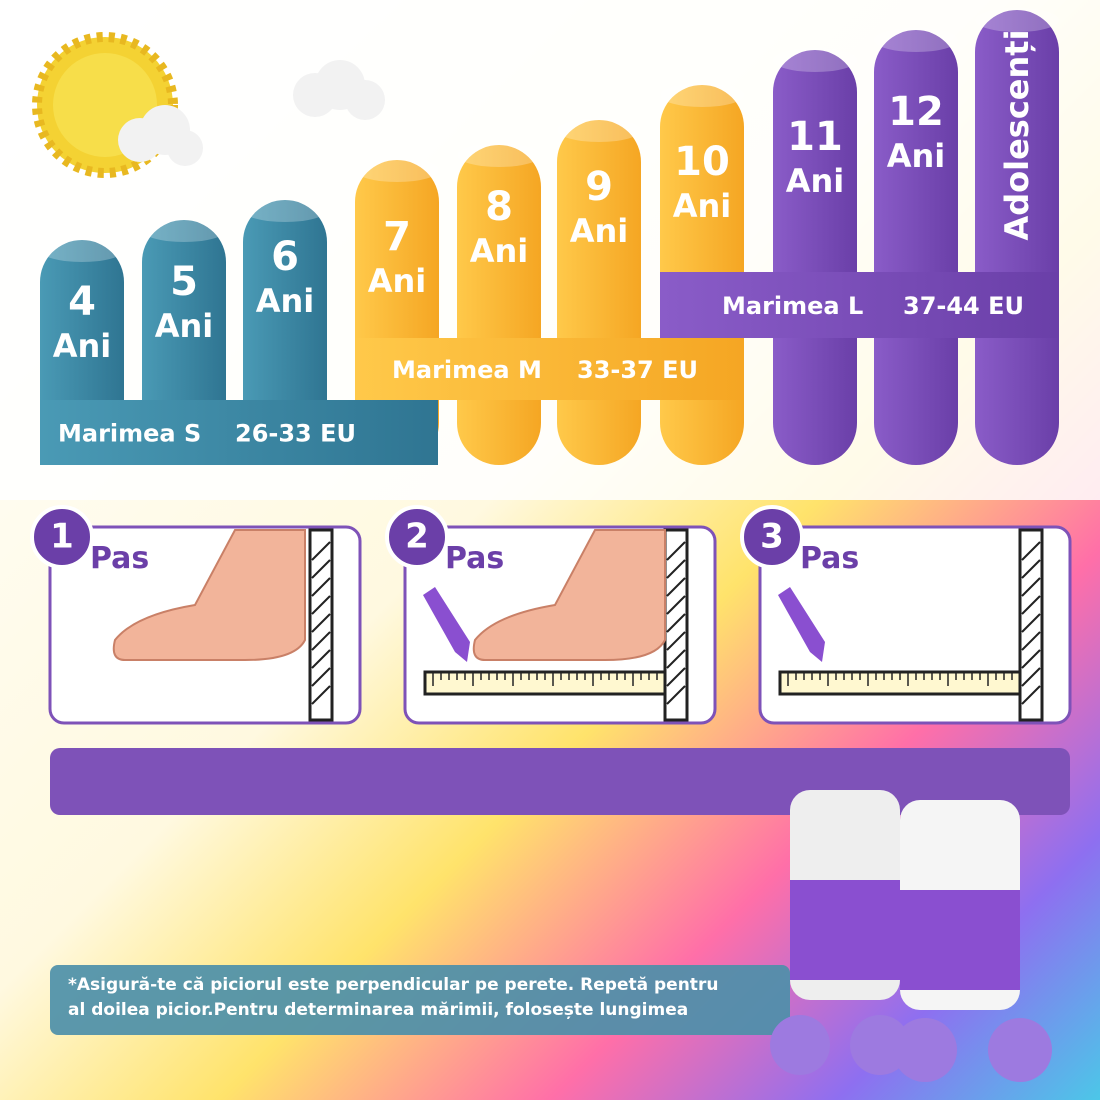  What do you see at coordinates (637, 370) in the screenshot?
I see `size-range: 33-37 EU` at bounding box center [637, 370].